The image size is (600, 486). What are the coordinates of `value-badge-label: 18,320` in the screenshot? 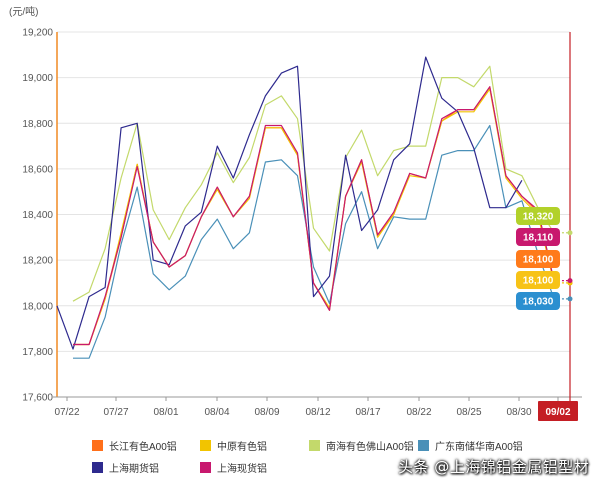 It's located at (538, 217).